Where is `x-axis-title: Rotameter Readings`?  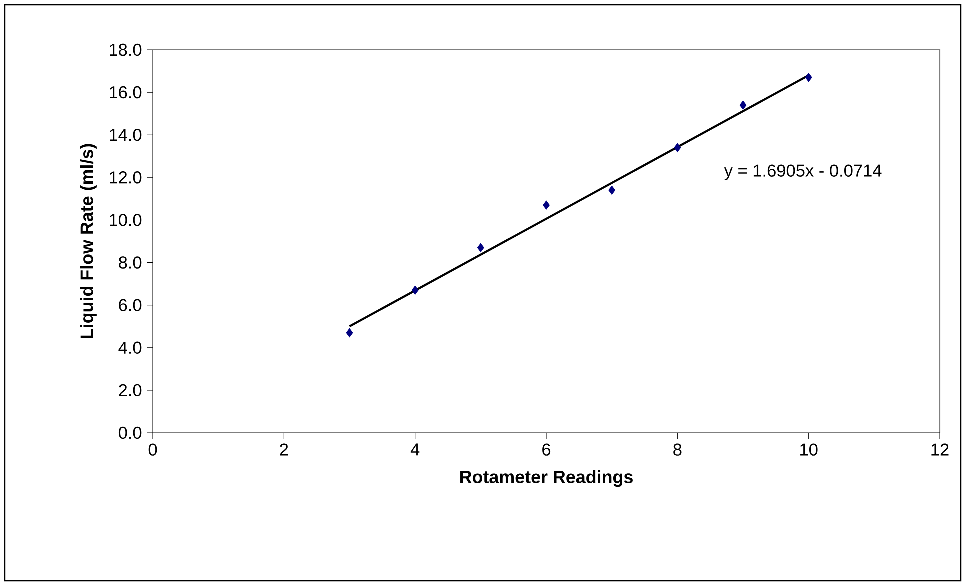
x-axis-title: Rotameter Readings is located at coordinates (546, 479).